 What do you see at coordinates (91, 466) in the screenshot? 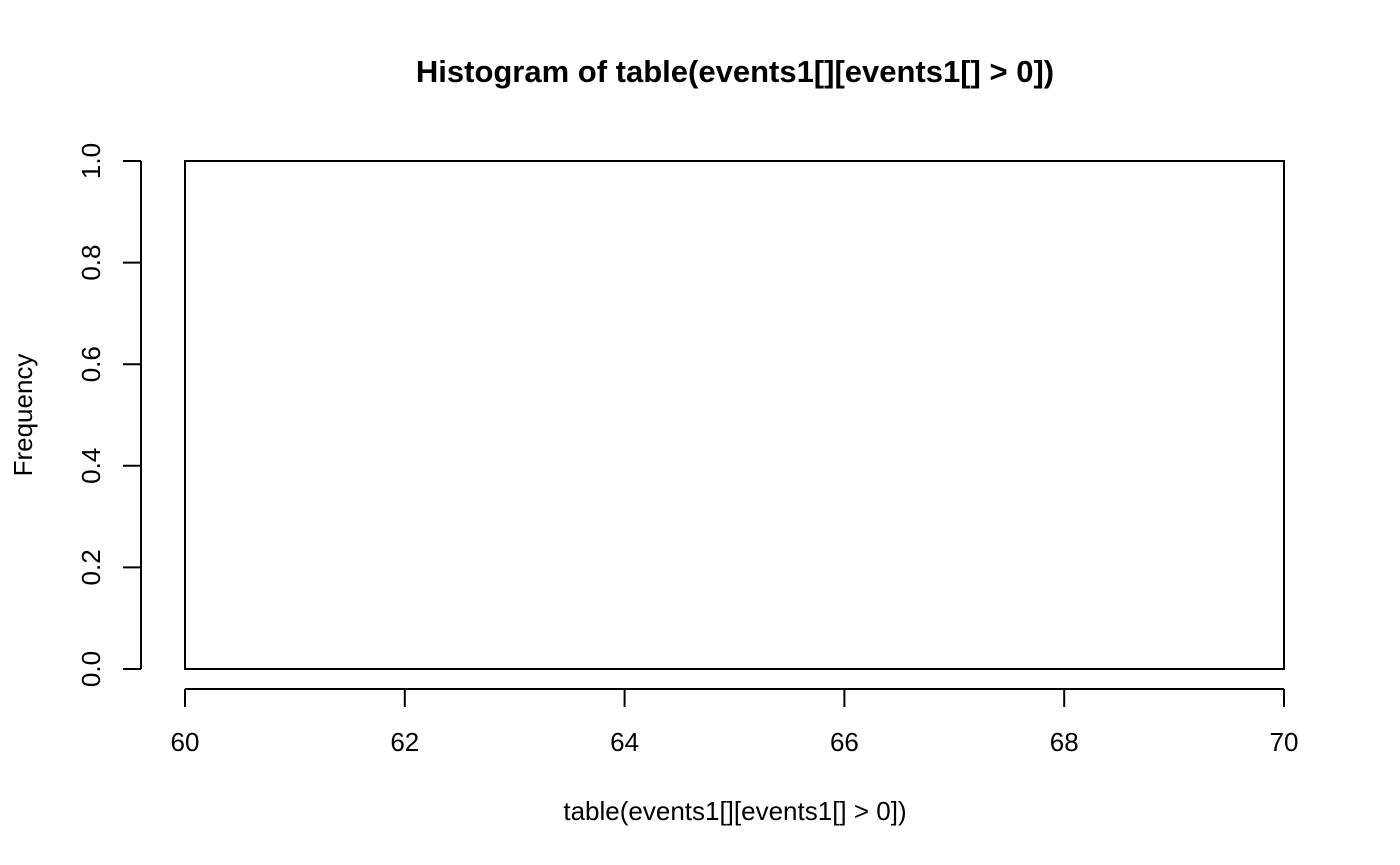
I see `y-tick-label: 0.4` at bounding box center [91, 466].